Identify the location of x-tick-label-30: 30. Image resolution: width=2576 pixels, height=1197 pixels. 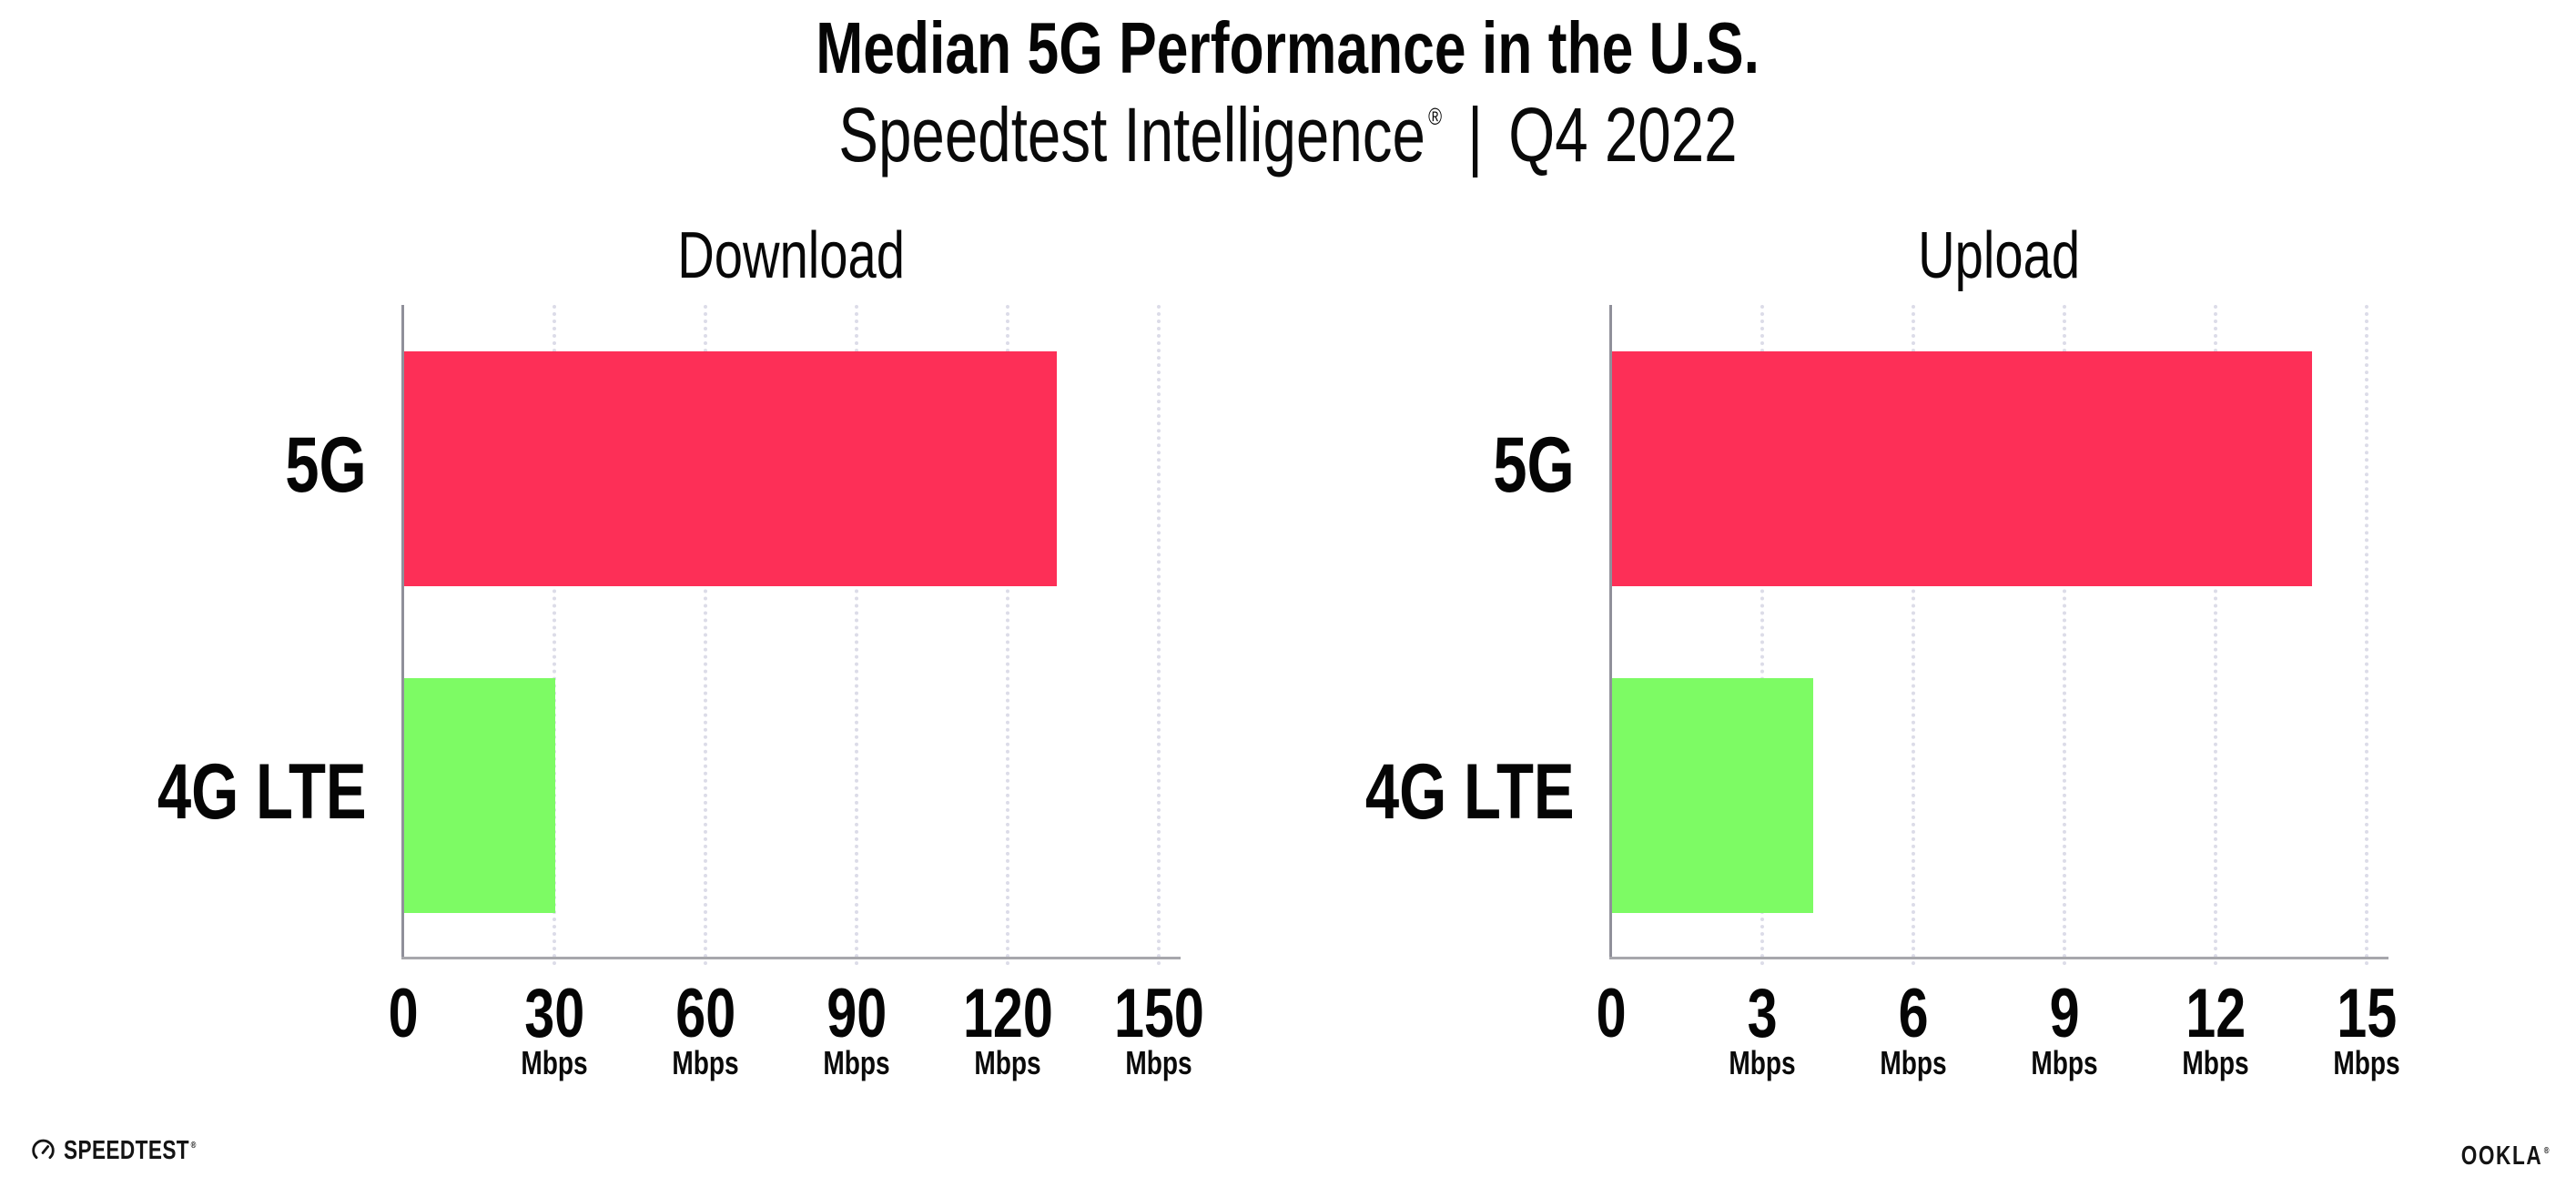
(554, 1014).